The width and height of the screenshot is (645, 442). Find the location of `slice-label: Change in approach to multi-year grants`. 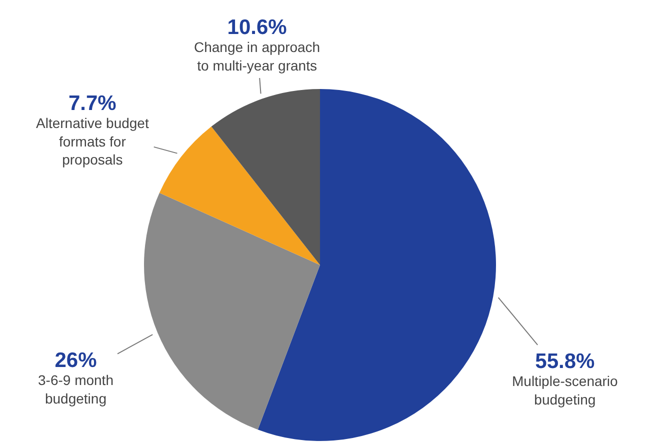

slice-label: Change in approach to multi-year grants is located at coordinates (257, 56).